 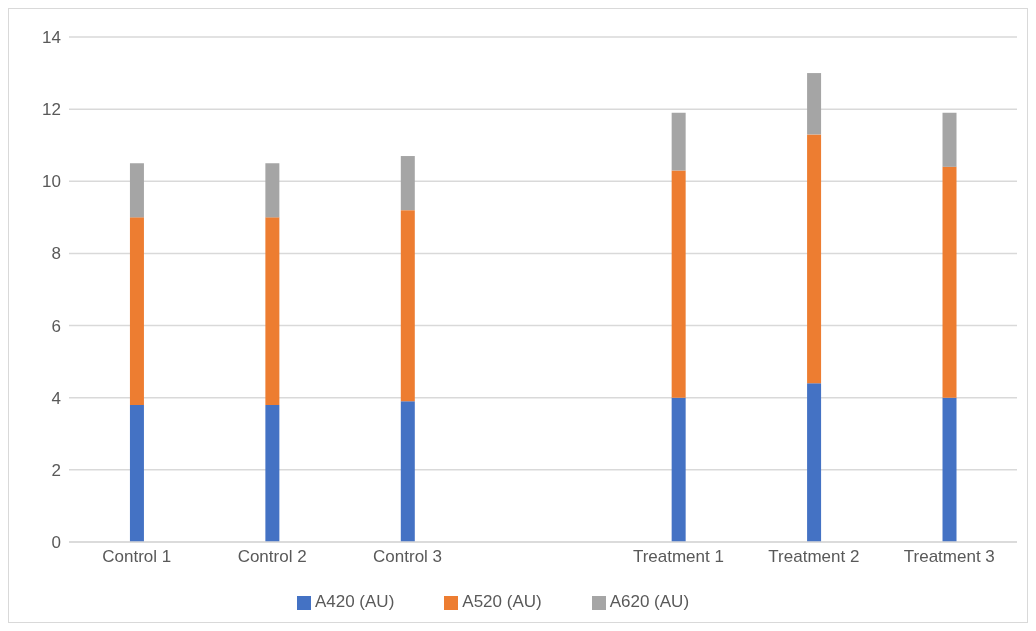 I want to click on x-tick-label: Treatment 3, so click(x=949, y=557).